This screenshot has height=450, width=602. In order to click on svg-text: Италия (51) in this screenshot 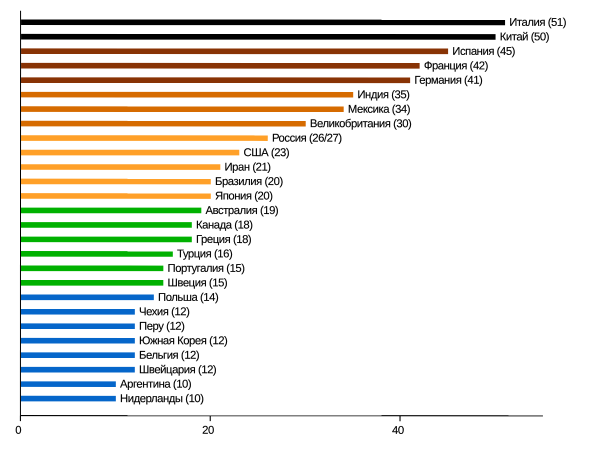, I will do `click(537, 23)`.